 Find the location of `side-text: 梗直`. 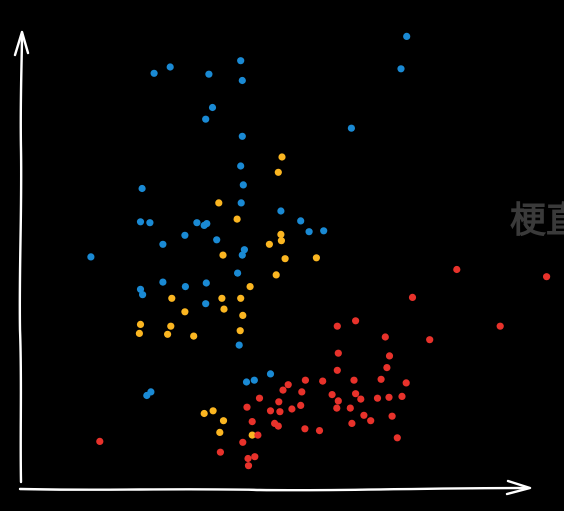

side-text: 梗直 is located at coordinates (537, 220).